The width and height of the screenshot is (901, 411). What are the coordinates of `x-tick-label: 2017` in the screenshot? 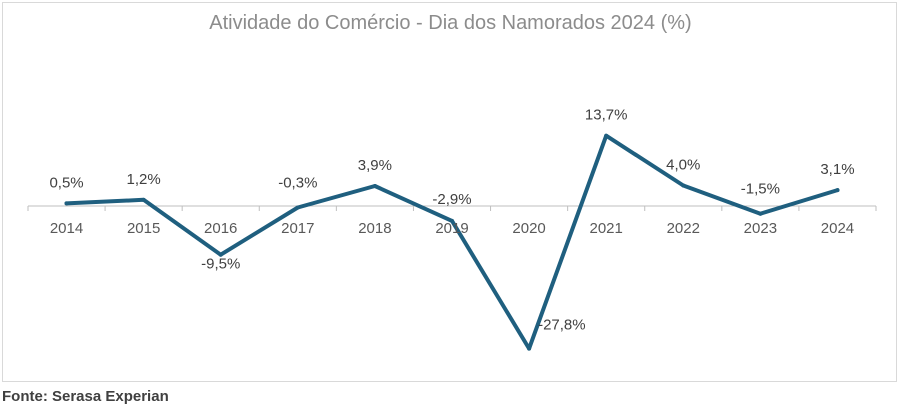 It's located at (297, 228).